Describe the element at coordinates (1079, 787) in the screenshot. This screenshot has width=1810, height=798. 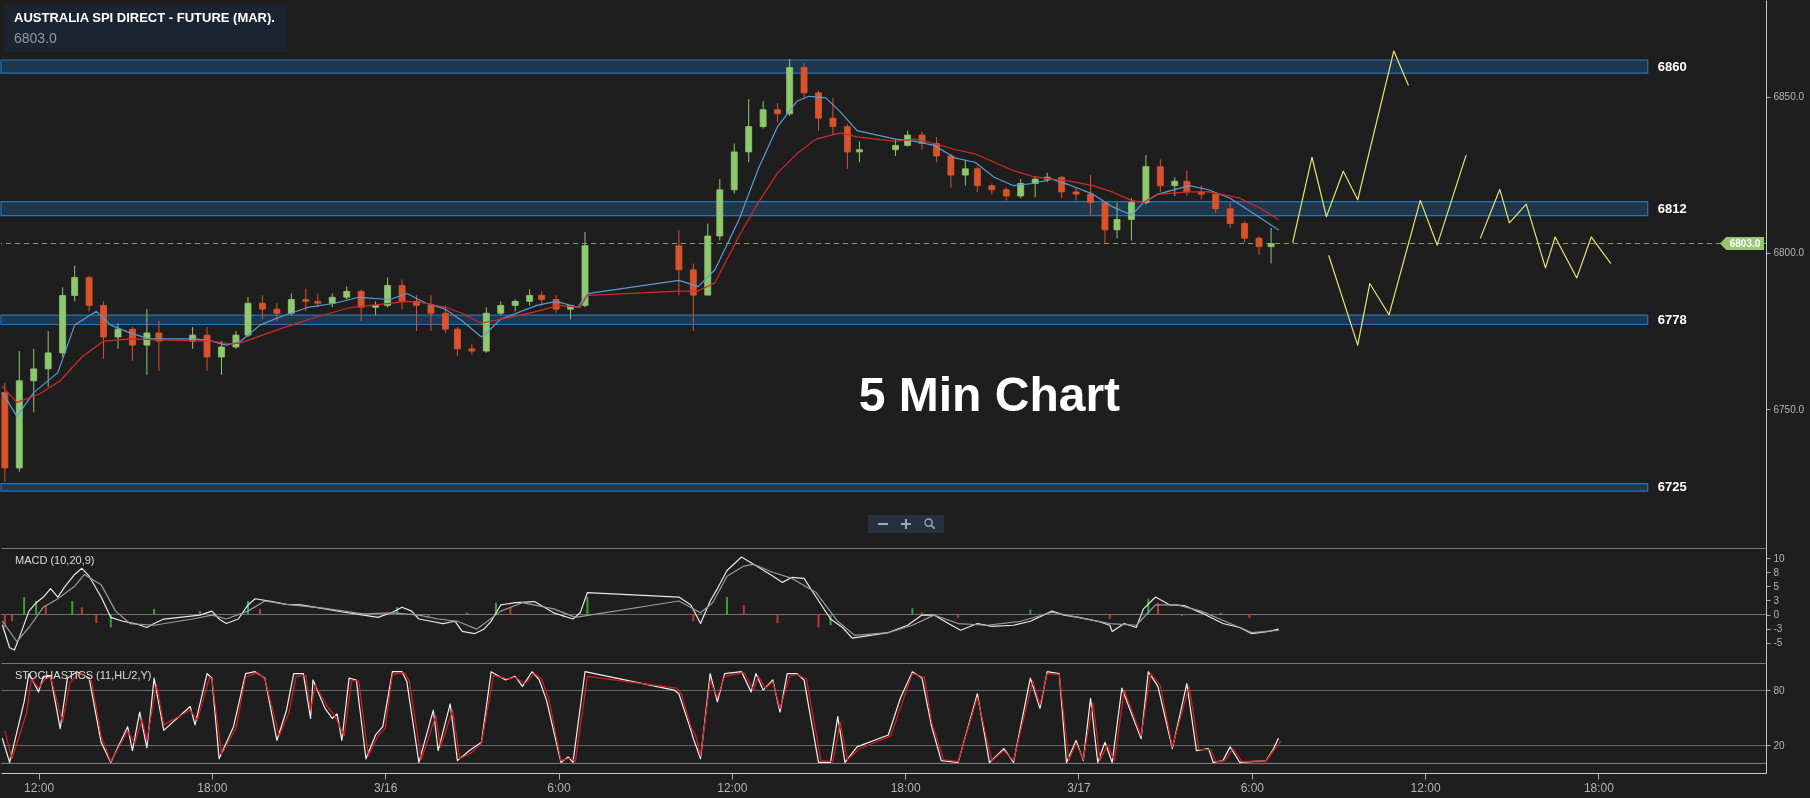
I see `x-tick-label: 3/17` at that location.